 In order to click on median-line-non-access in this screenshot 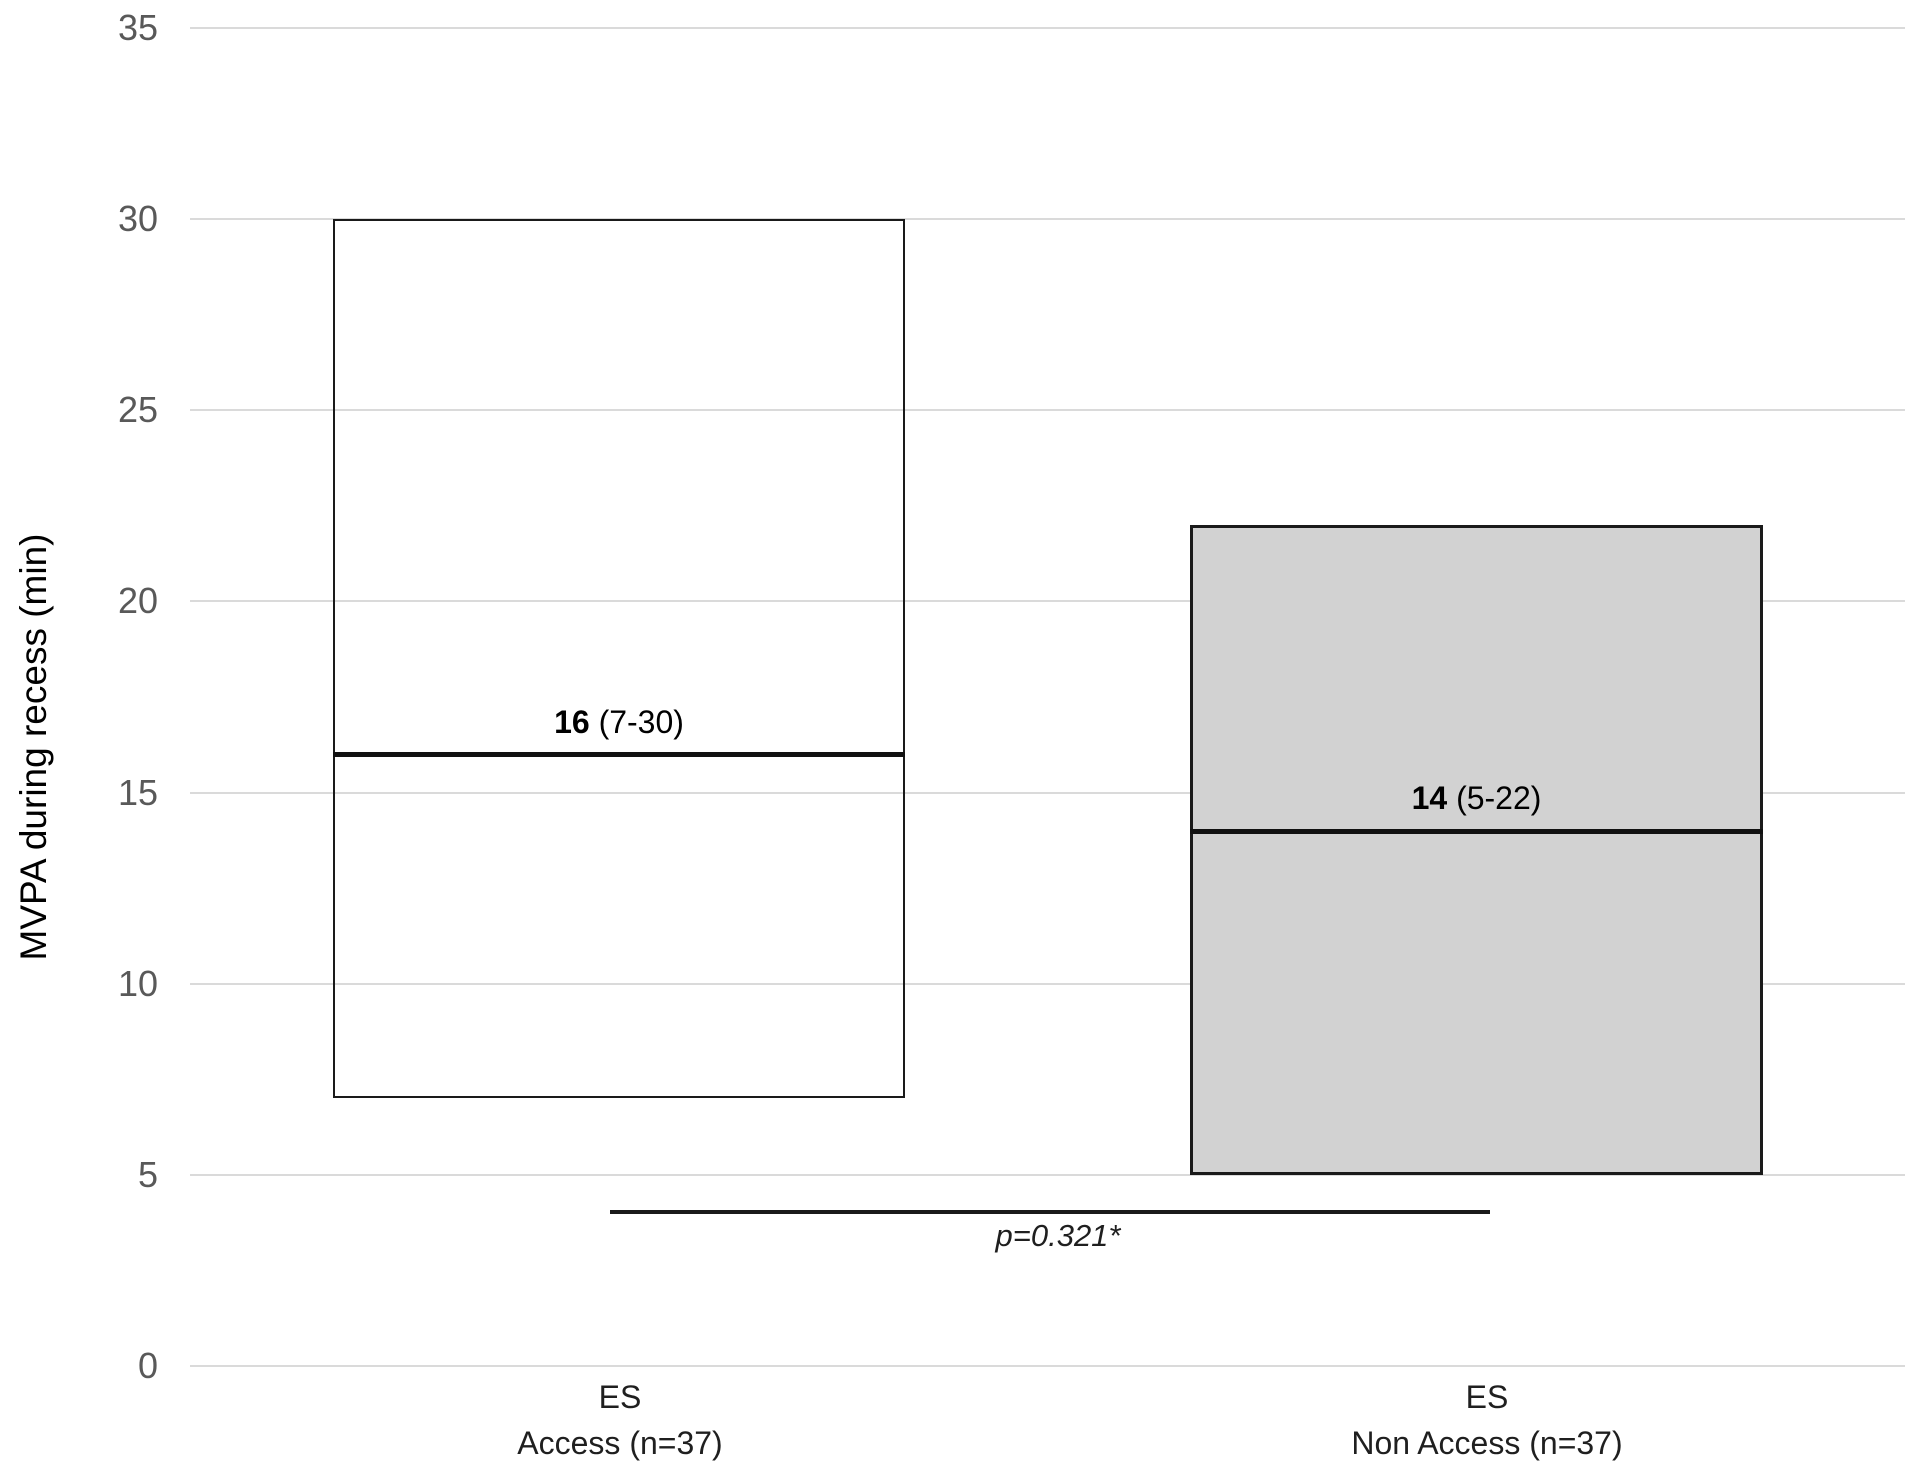, I will do `click(1476, 831)`.